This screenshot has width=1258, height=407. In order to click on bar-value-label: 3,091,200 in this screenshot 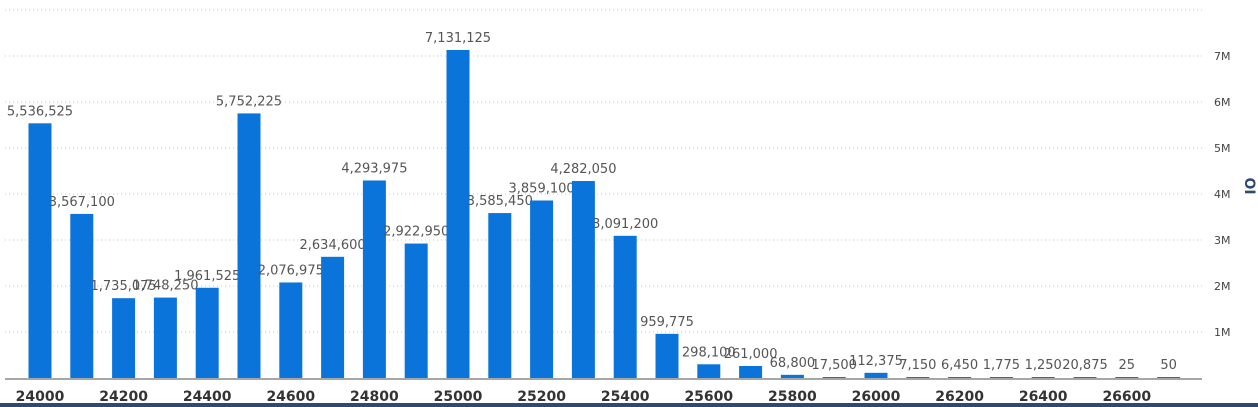, I will do `click(625, 224)`.